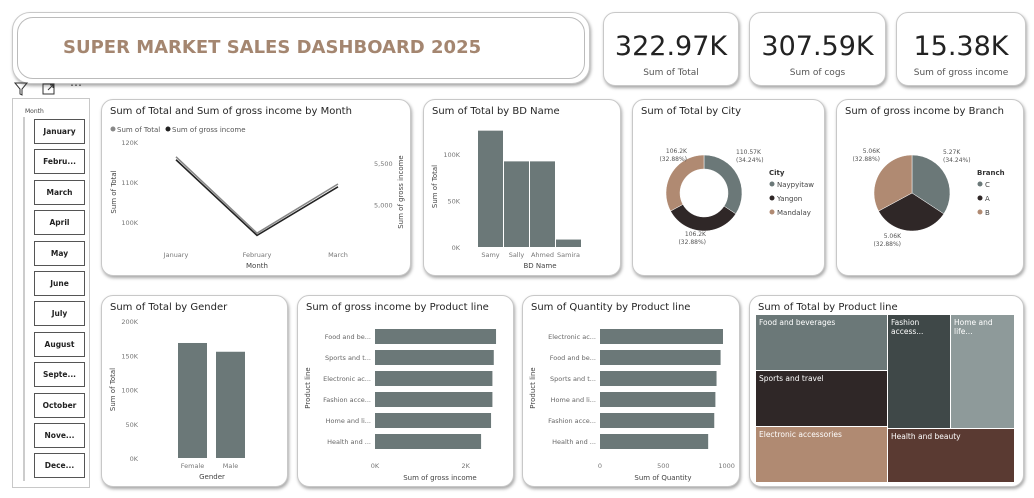  I want to click on kpi-value: 322.97K, so click(671, 46).